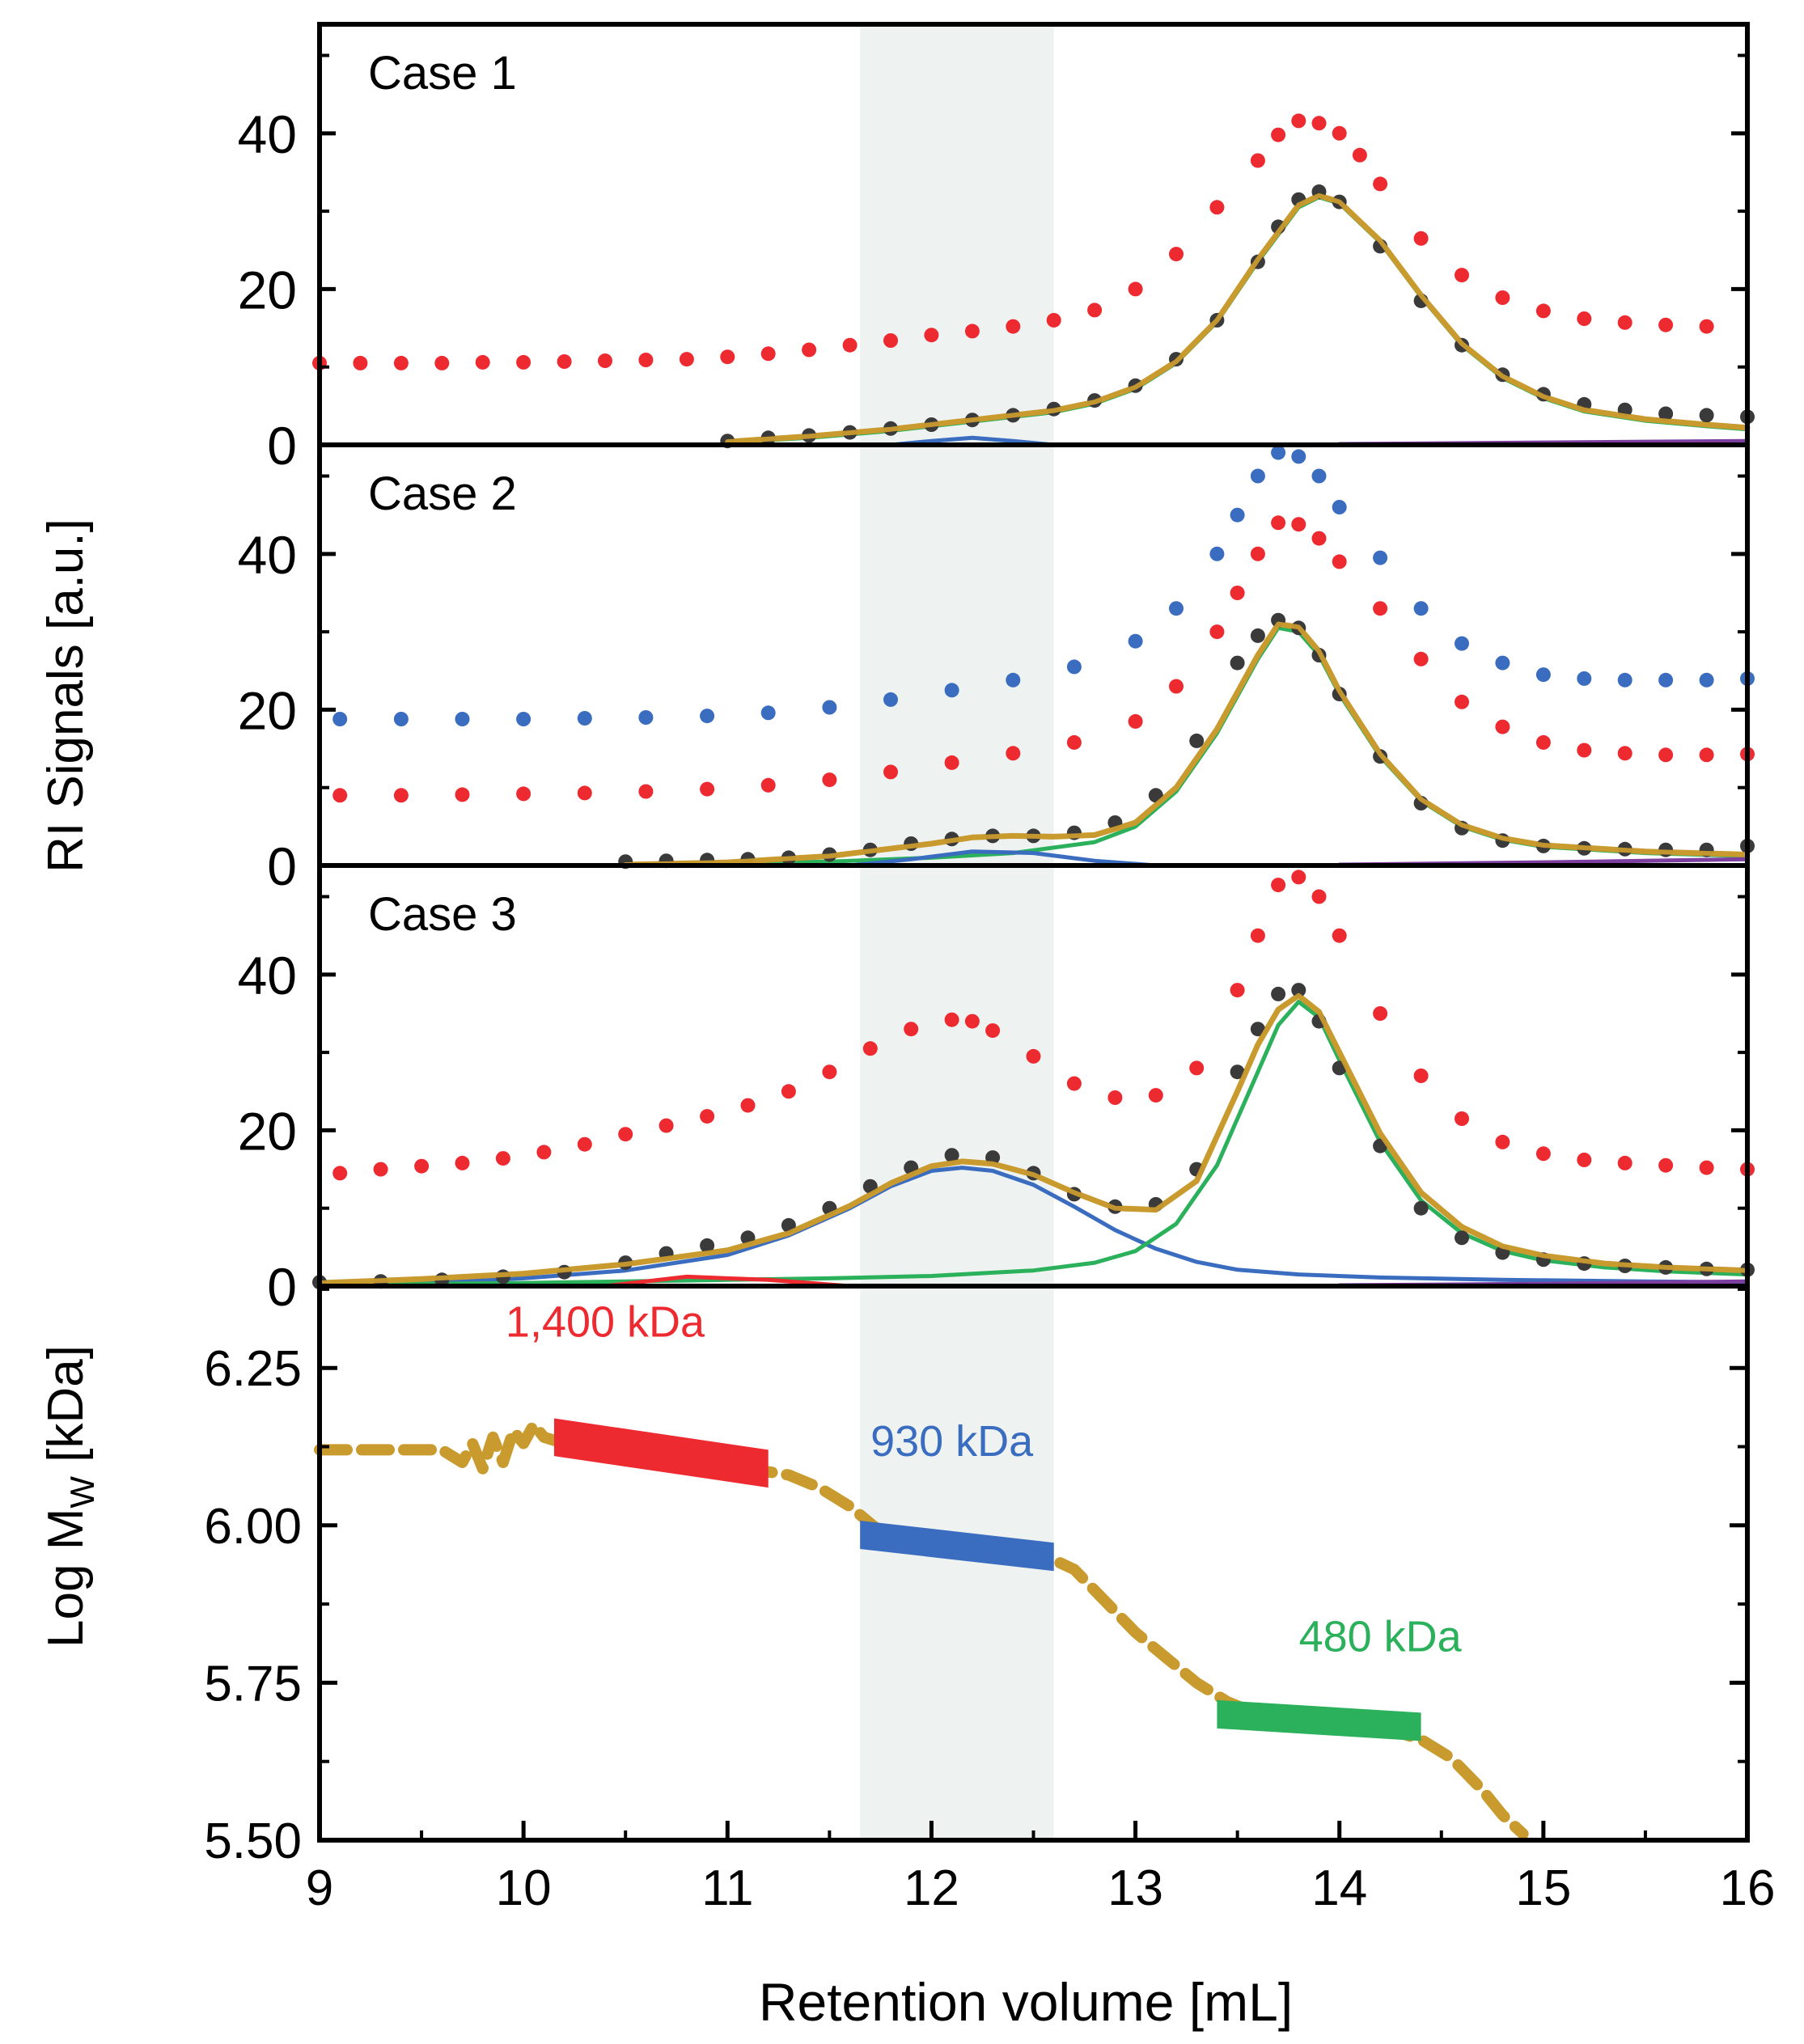  I want to click on y-tick-label: 6.00, so click(253, 1527).